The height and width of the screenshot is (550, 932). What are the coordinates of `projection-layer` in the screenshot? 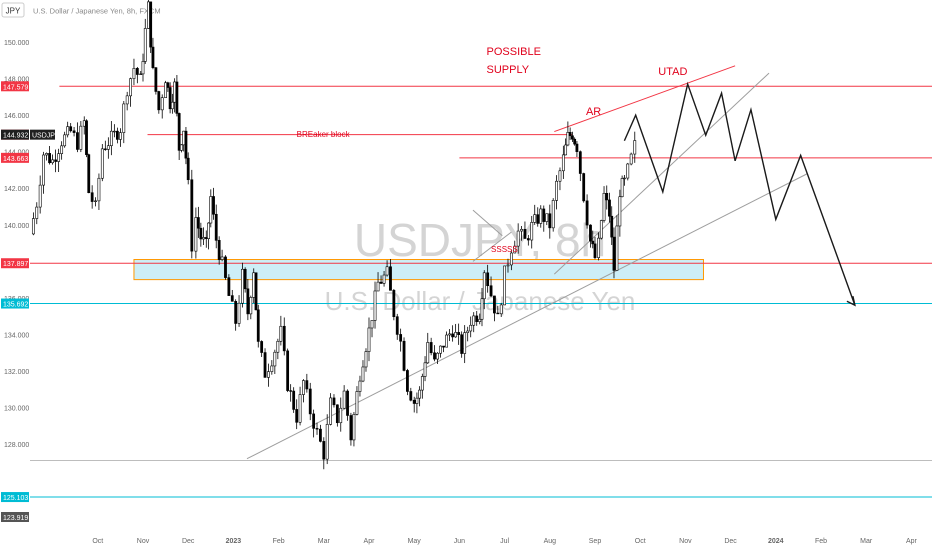 It's located at (739, 194).